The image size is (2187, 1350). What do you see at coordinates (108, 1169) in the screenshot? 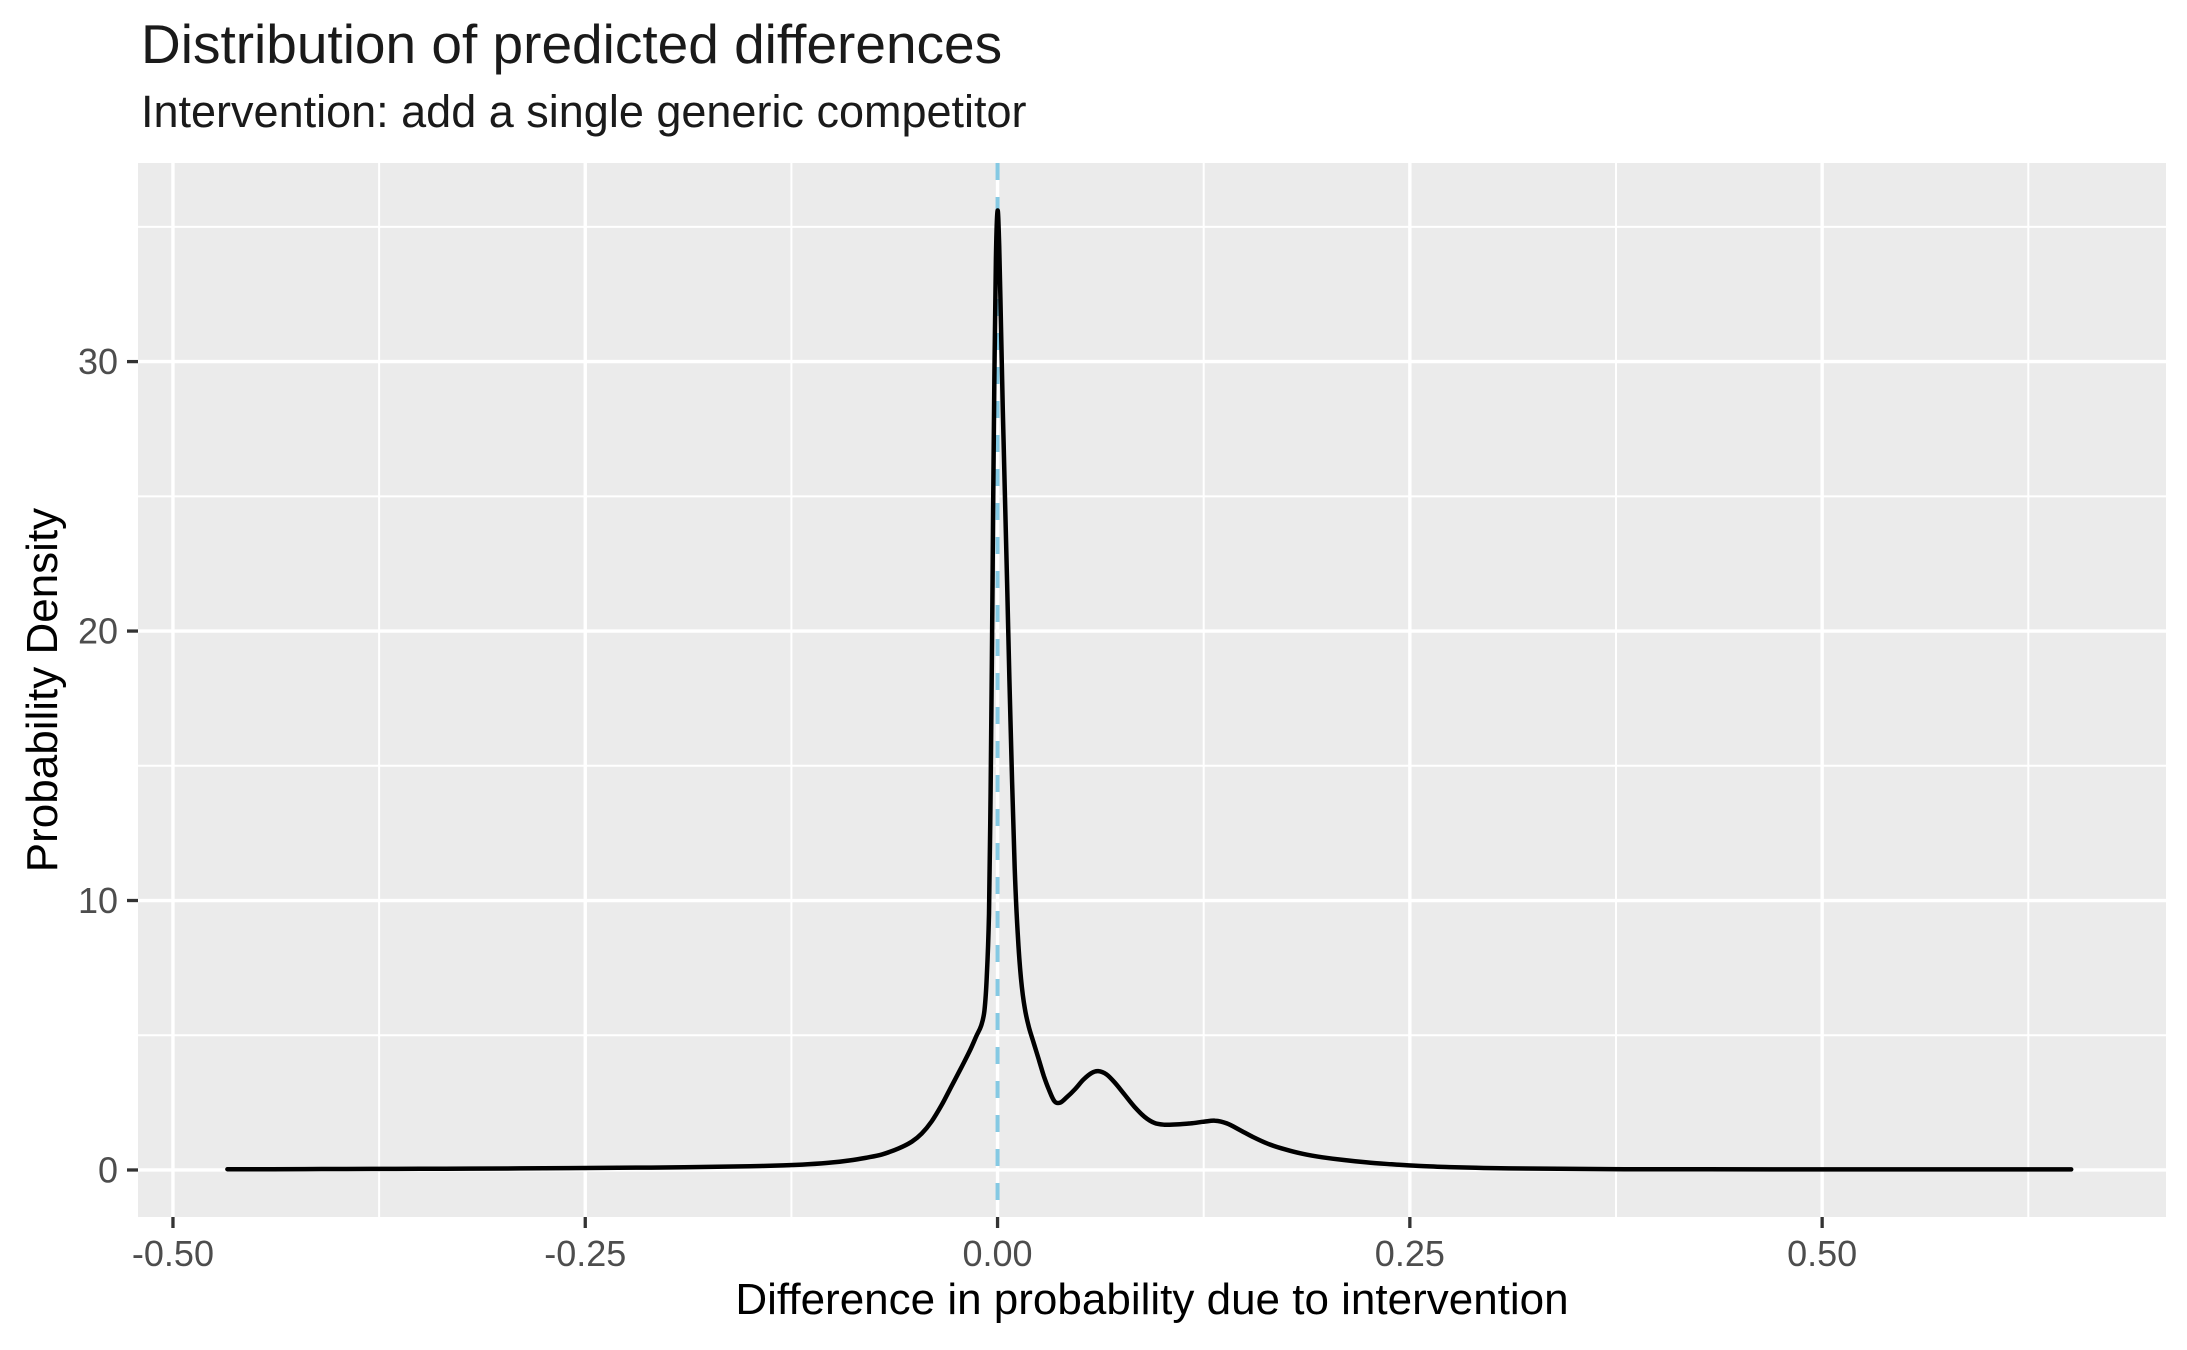
I see `y-tick-label: 0` at bounding box center [108, 1169].